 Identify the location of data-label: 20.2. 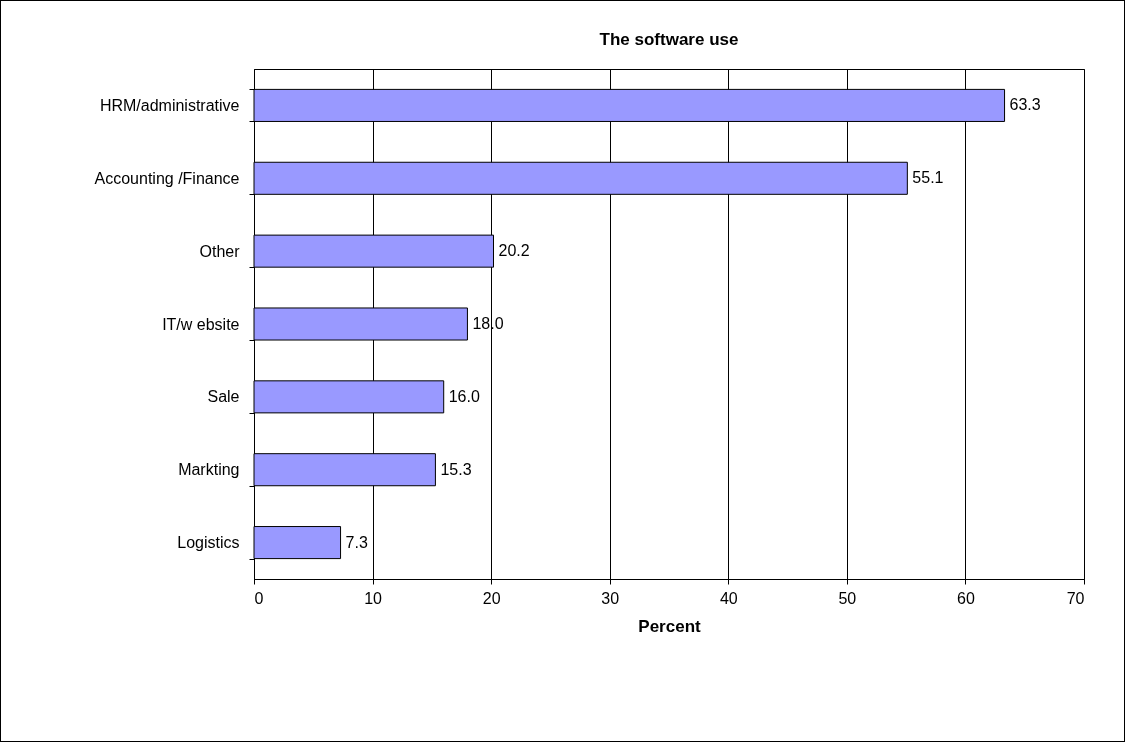
(514, 251).